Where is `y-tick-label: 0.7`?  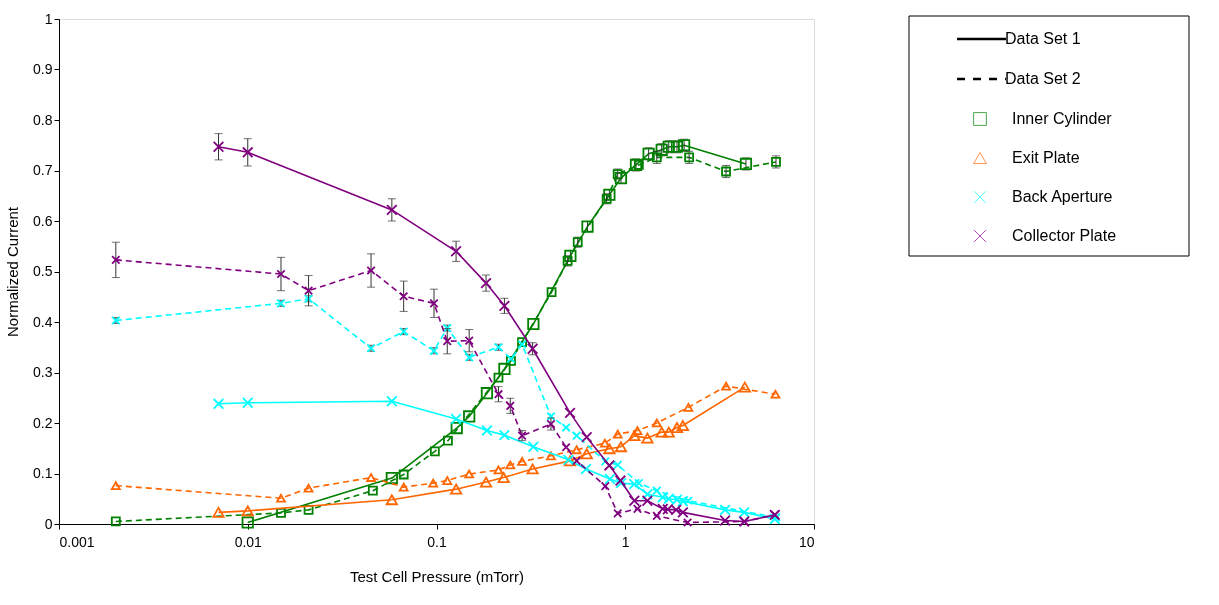 y-tick-label: 0.7 is located at coordinates (43, 170).